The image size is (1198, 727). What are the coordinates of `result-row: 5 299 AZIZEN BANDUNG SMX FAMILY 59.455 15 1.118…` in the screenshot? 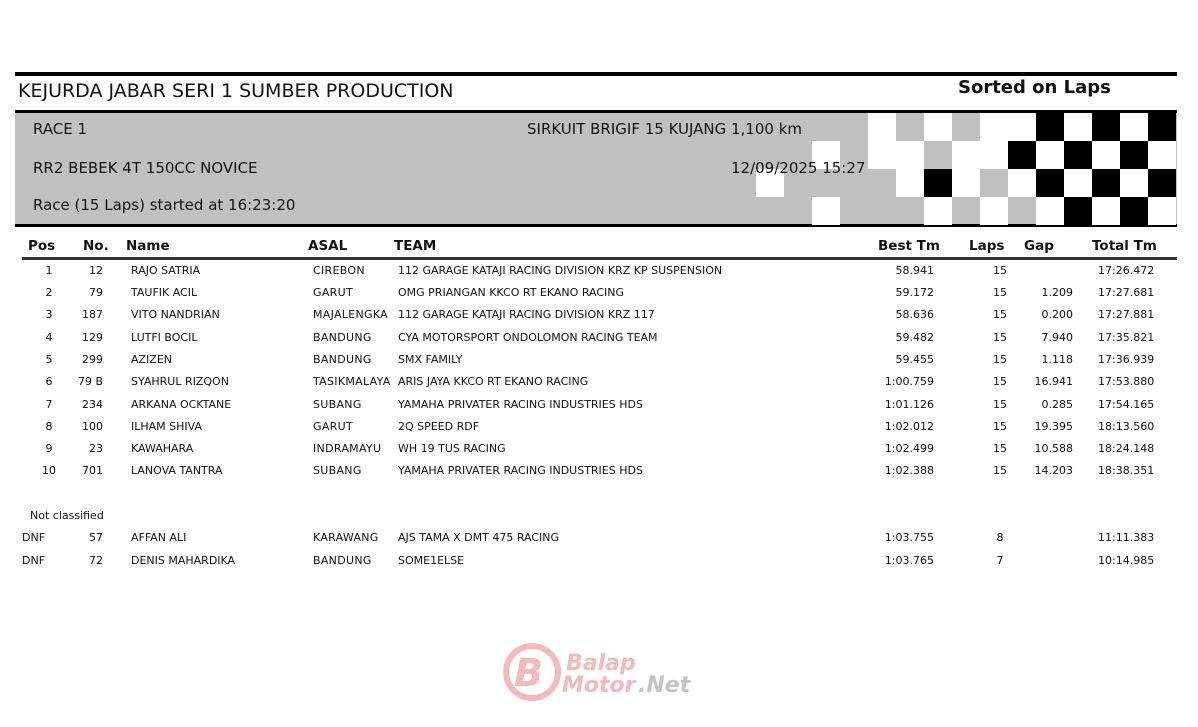 It's located at (599, 363).